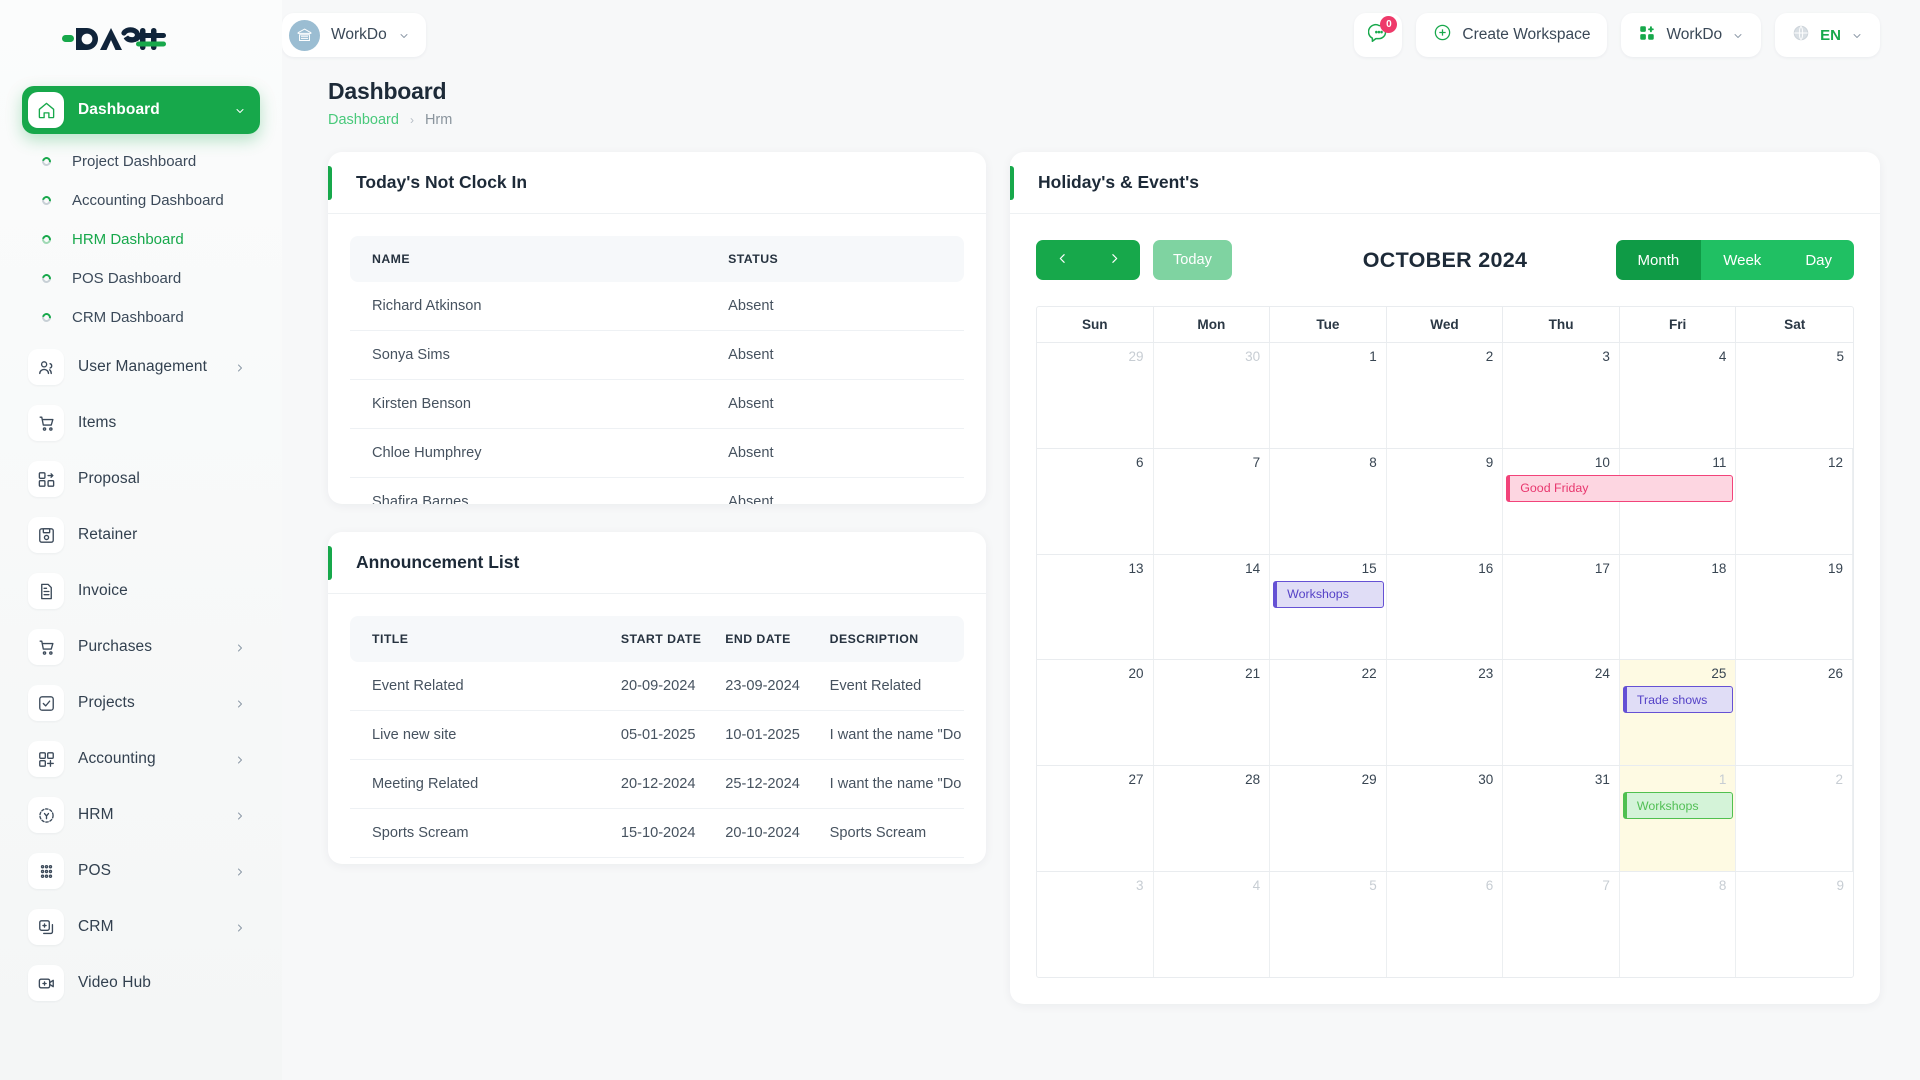  Describe the element at coordinates (657, 453) in the screenshot. I see `table-row: Chloe Humphrey Absent` at that location.